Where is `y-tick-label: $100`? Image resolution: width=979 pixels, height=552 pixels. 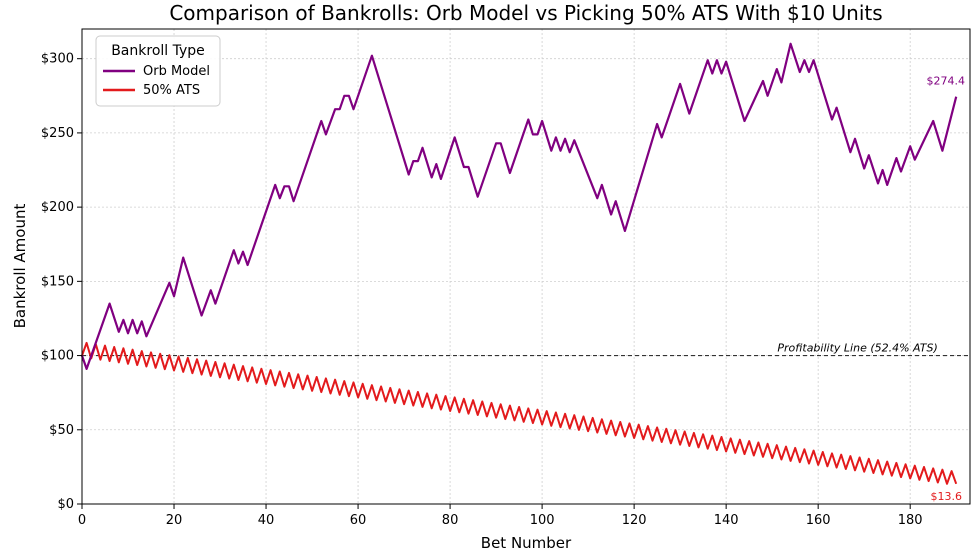
y-tick-label: $100 is located at coordinates (57, 356).